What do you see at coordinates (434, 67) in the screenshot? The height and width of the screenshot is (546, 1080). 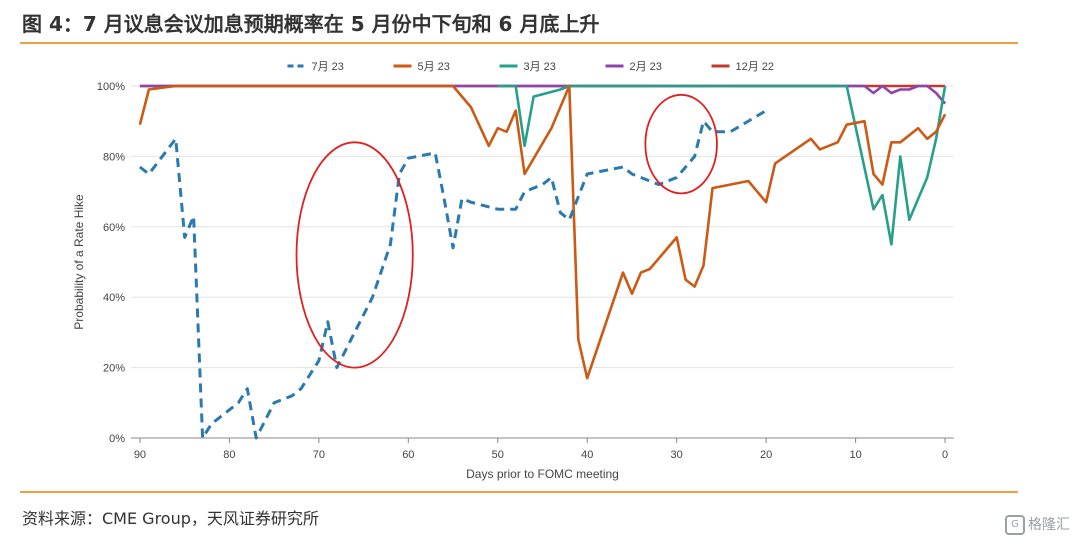 I see `legend-label: 5月 23` at bounding box center [434, 67].